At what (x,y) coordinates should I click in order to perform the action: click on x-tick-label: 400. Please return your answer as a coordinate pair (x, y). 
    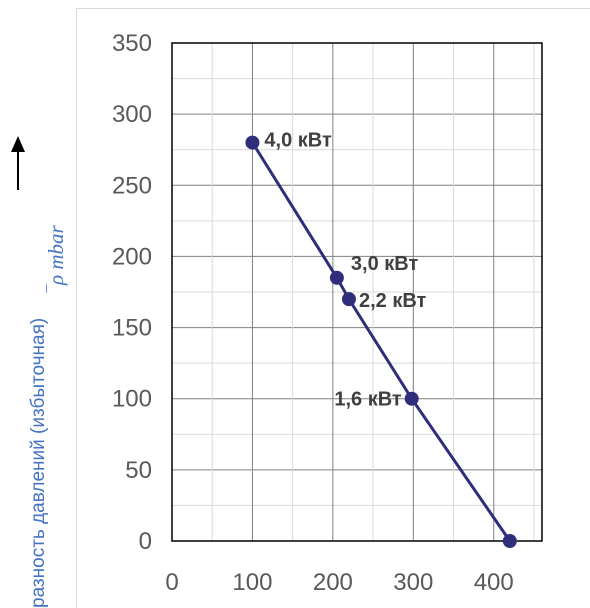
    Looking at the image, I should click on (494, 582).